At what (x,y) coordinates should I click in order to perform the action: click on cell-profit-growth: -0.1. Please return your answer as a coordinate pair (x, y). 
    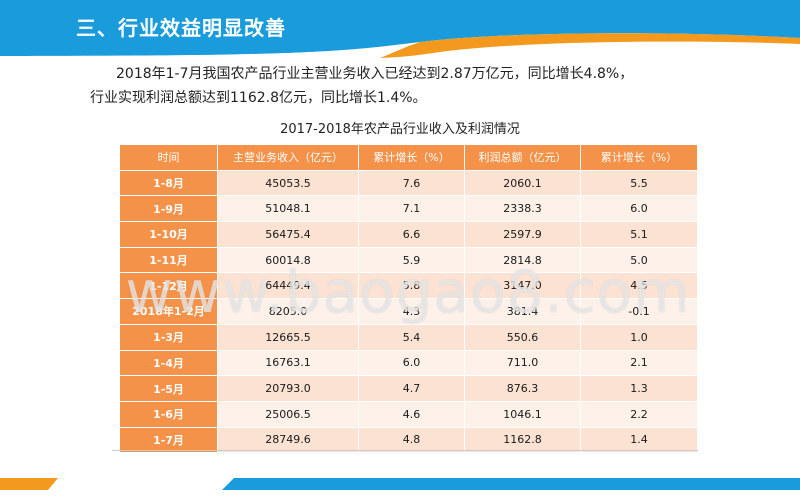
    Looking at the image, I should click on (639, 311).